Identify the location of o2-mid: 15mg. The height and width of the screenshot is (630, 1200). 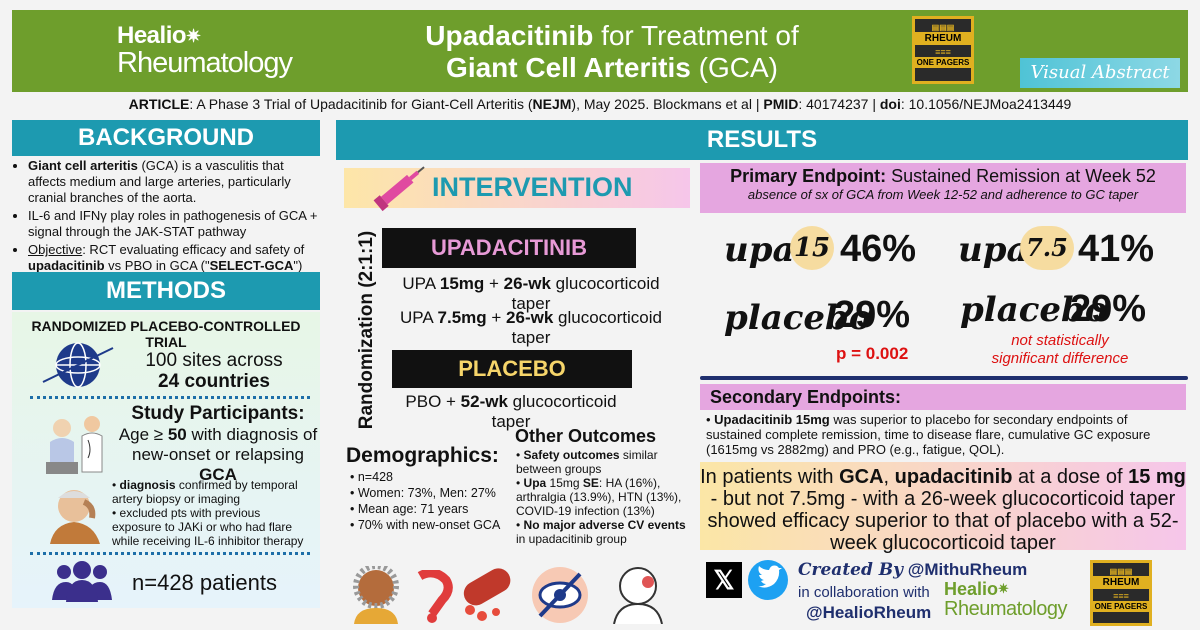
(564, 483).